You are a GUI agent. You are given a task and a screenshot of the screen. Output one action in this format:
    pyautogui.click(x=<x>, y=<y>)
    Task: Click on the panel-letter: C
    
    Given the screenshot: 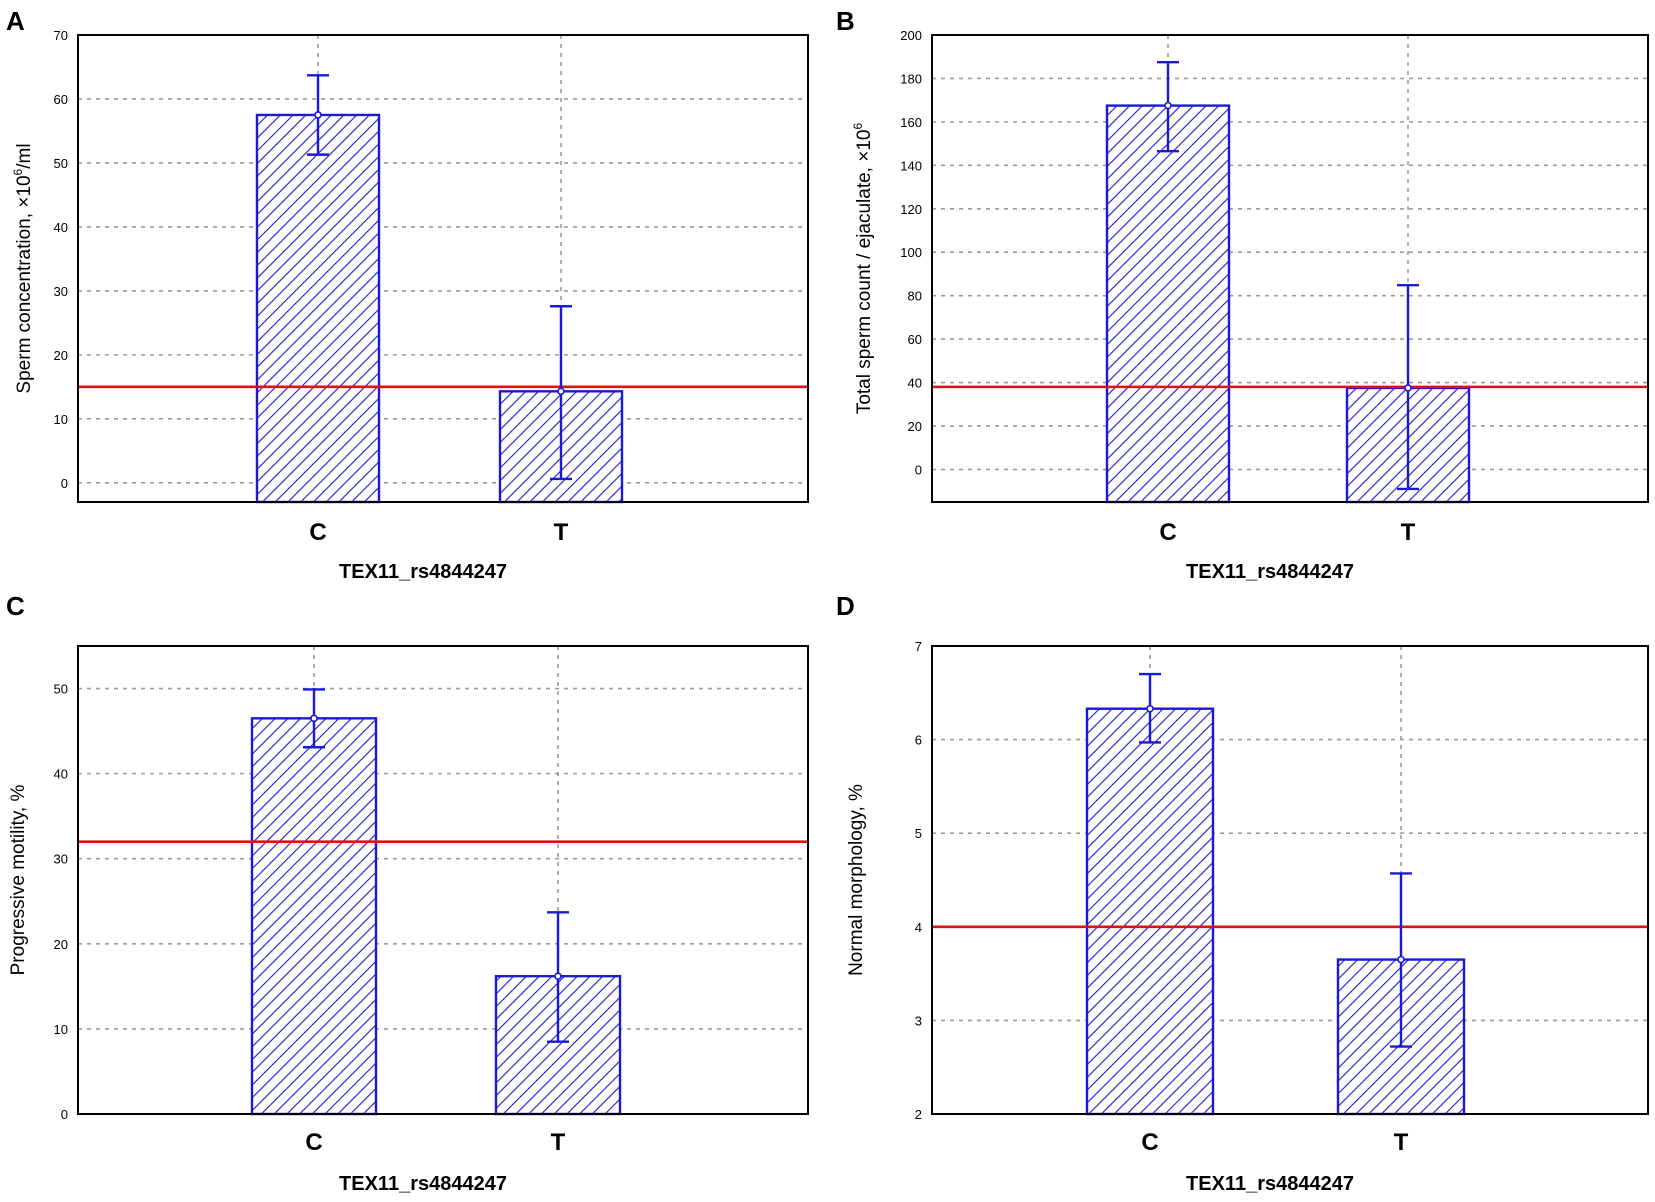 What is the action you would take?
    pyautogui.click(x=15, y=606)
    